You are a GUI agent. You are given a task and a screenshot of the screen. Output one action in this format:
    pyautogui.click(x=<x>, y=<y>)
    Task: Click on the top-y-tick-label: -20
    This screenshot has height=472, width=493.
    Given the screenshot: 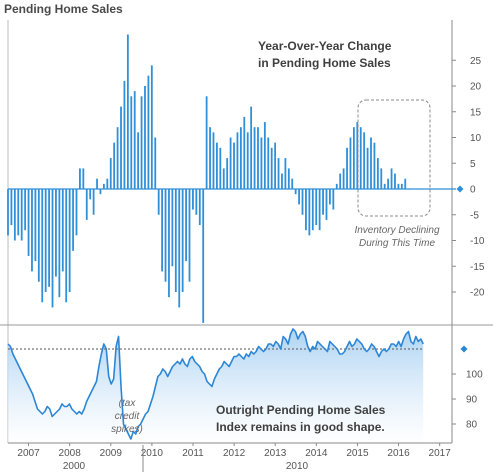 What is the action you would take?
    pyautogui.click(x=477, y=293)
    